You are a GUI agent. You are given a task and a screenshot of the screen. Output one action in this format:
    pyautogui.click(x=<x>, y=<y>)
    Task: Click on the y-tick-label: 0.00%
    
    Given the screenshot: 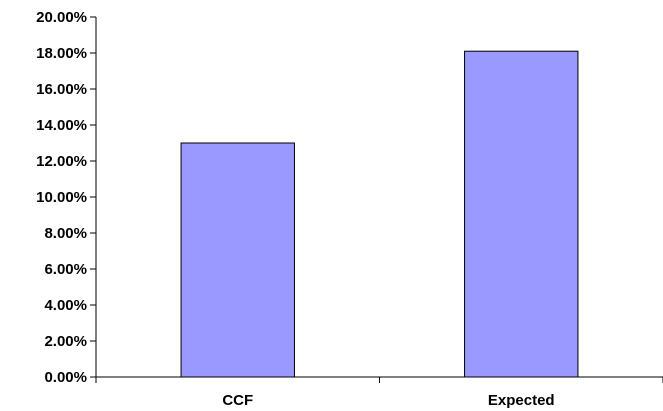 What is the action you would take?
    pyautogui.click(x=65, y=377)
    